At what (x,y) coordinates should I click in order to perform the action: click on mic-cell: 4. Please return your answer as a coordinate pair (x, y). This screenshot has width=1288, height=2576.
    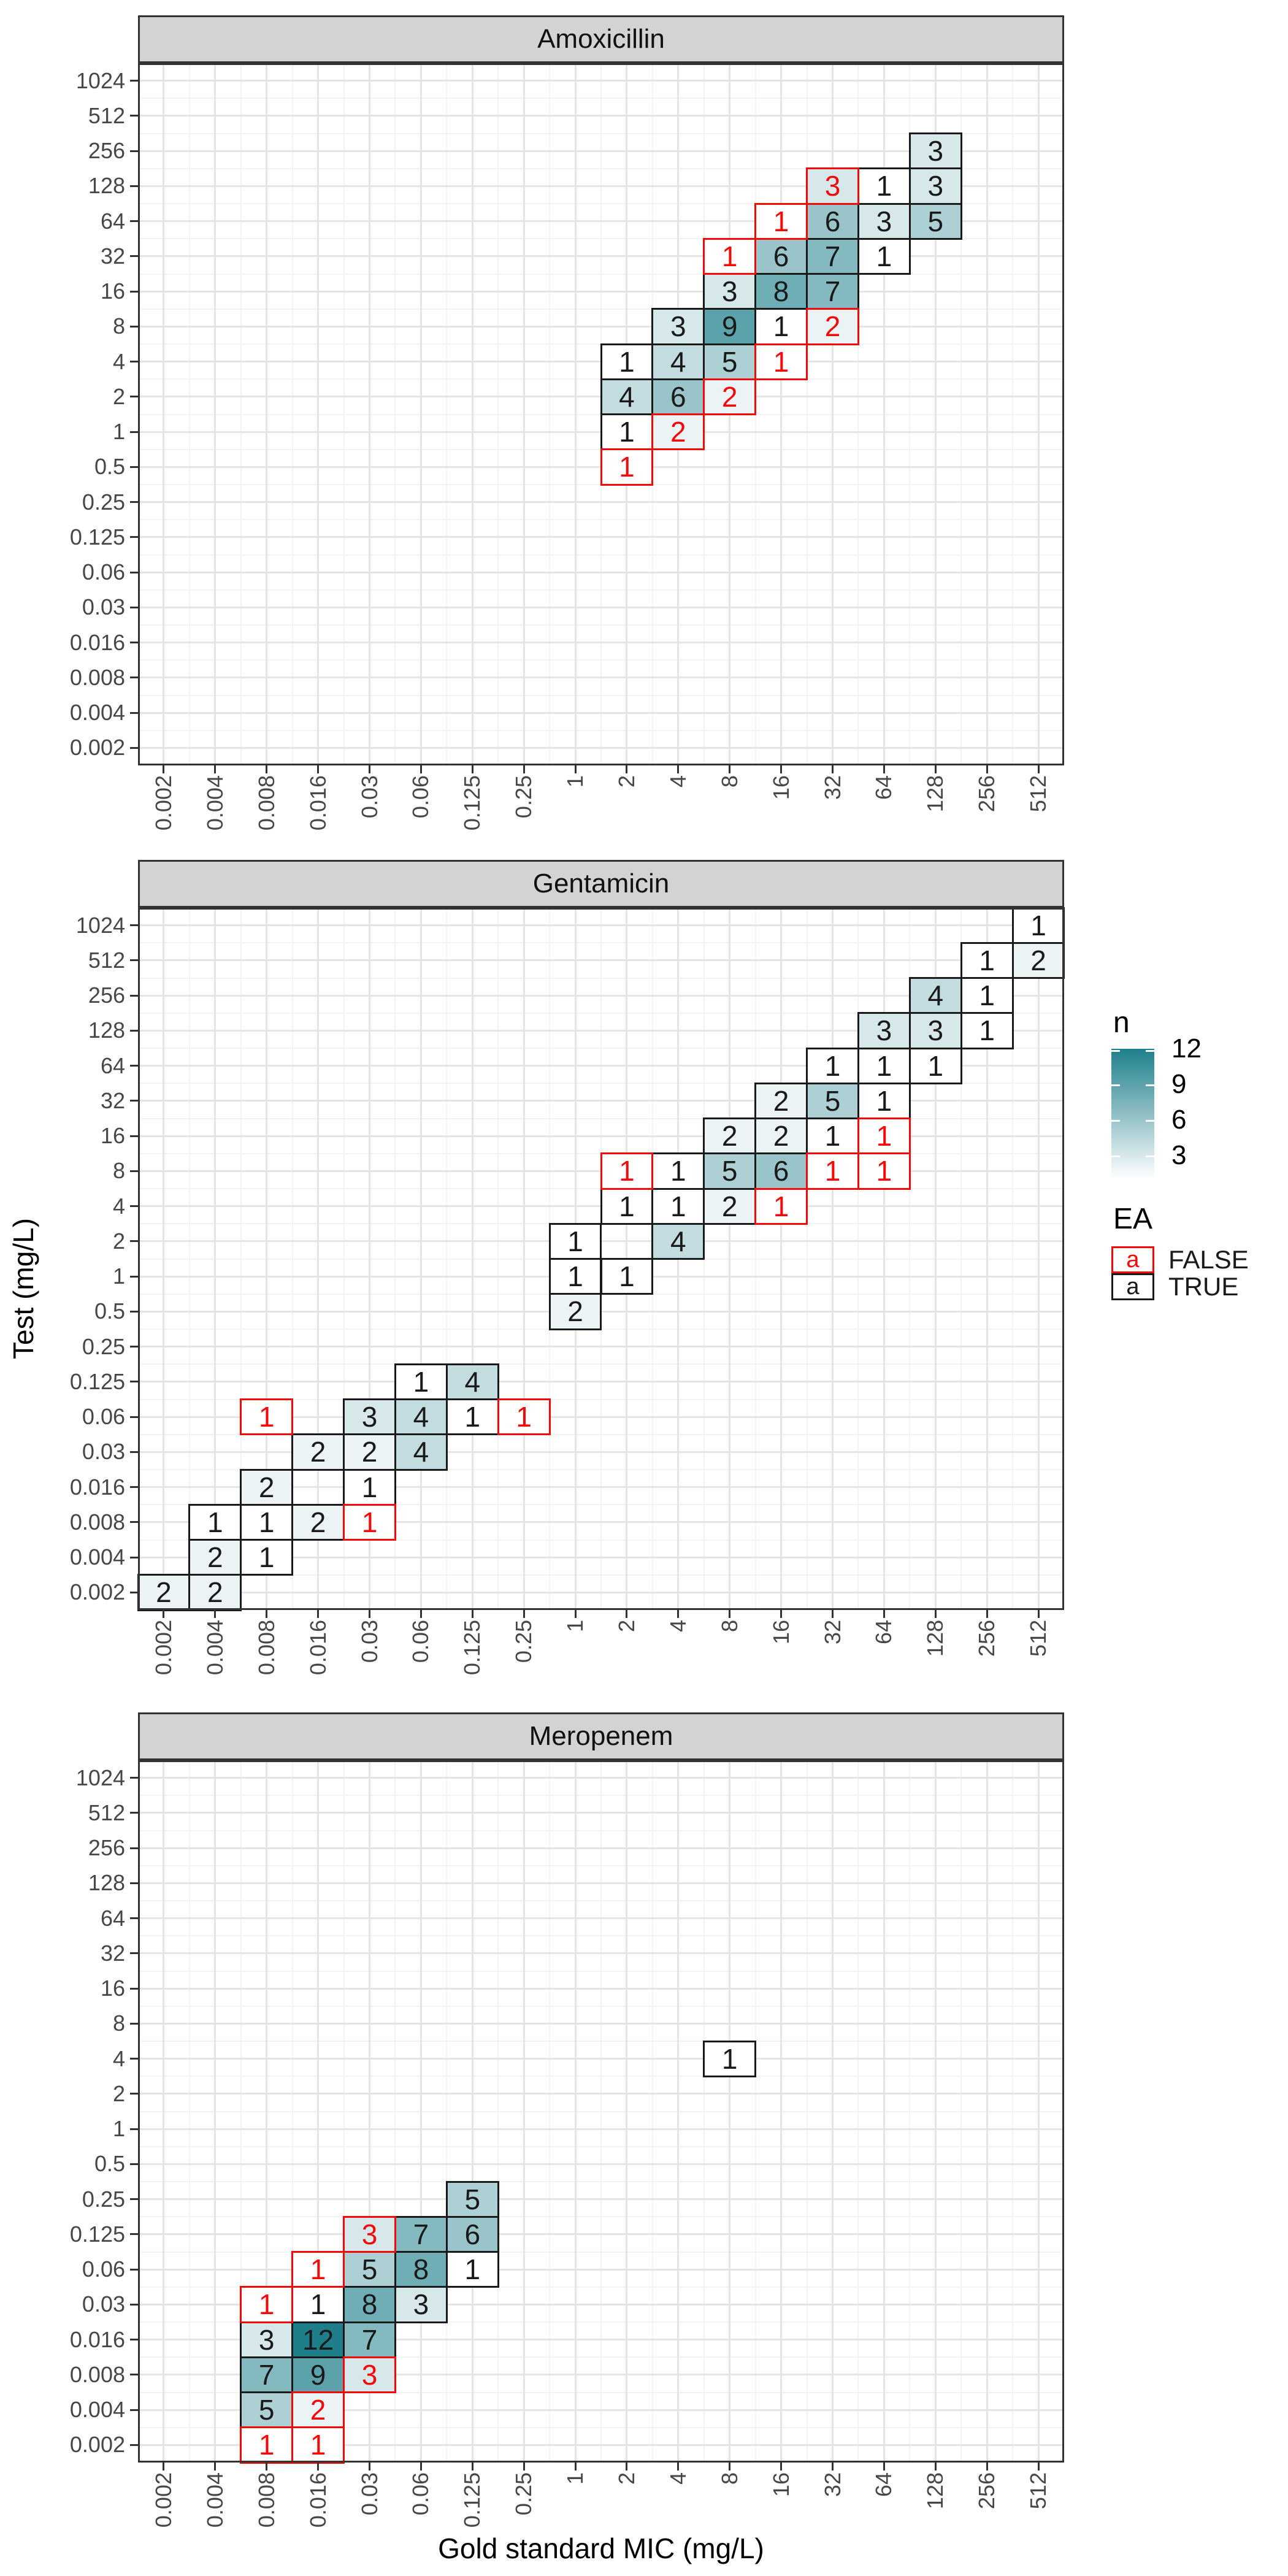
    Looking at the image, I should click on (627, 396).